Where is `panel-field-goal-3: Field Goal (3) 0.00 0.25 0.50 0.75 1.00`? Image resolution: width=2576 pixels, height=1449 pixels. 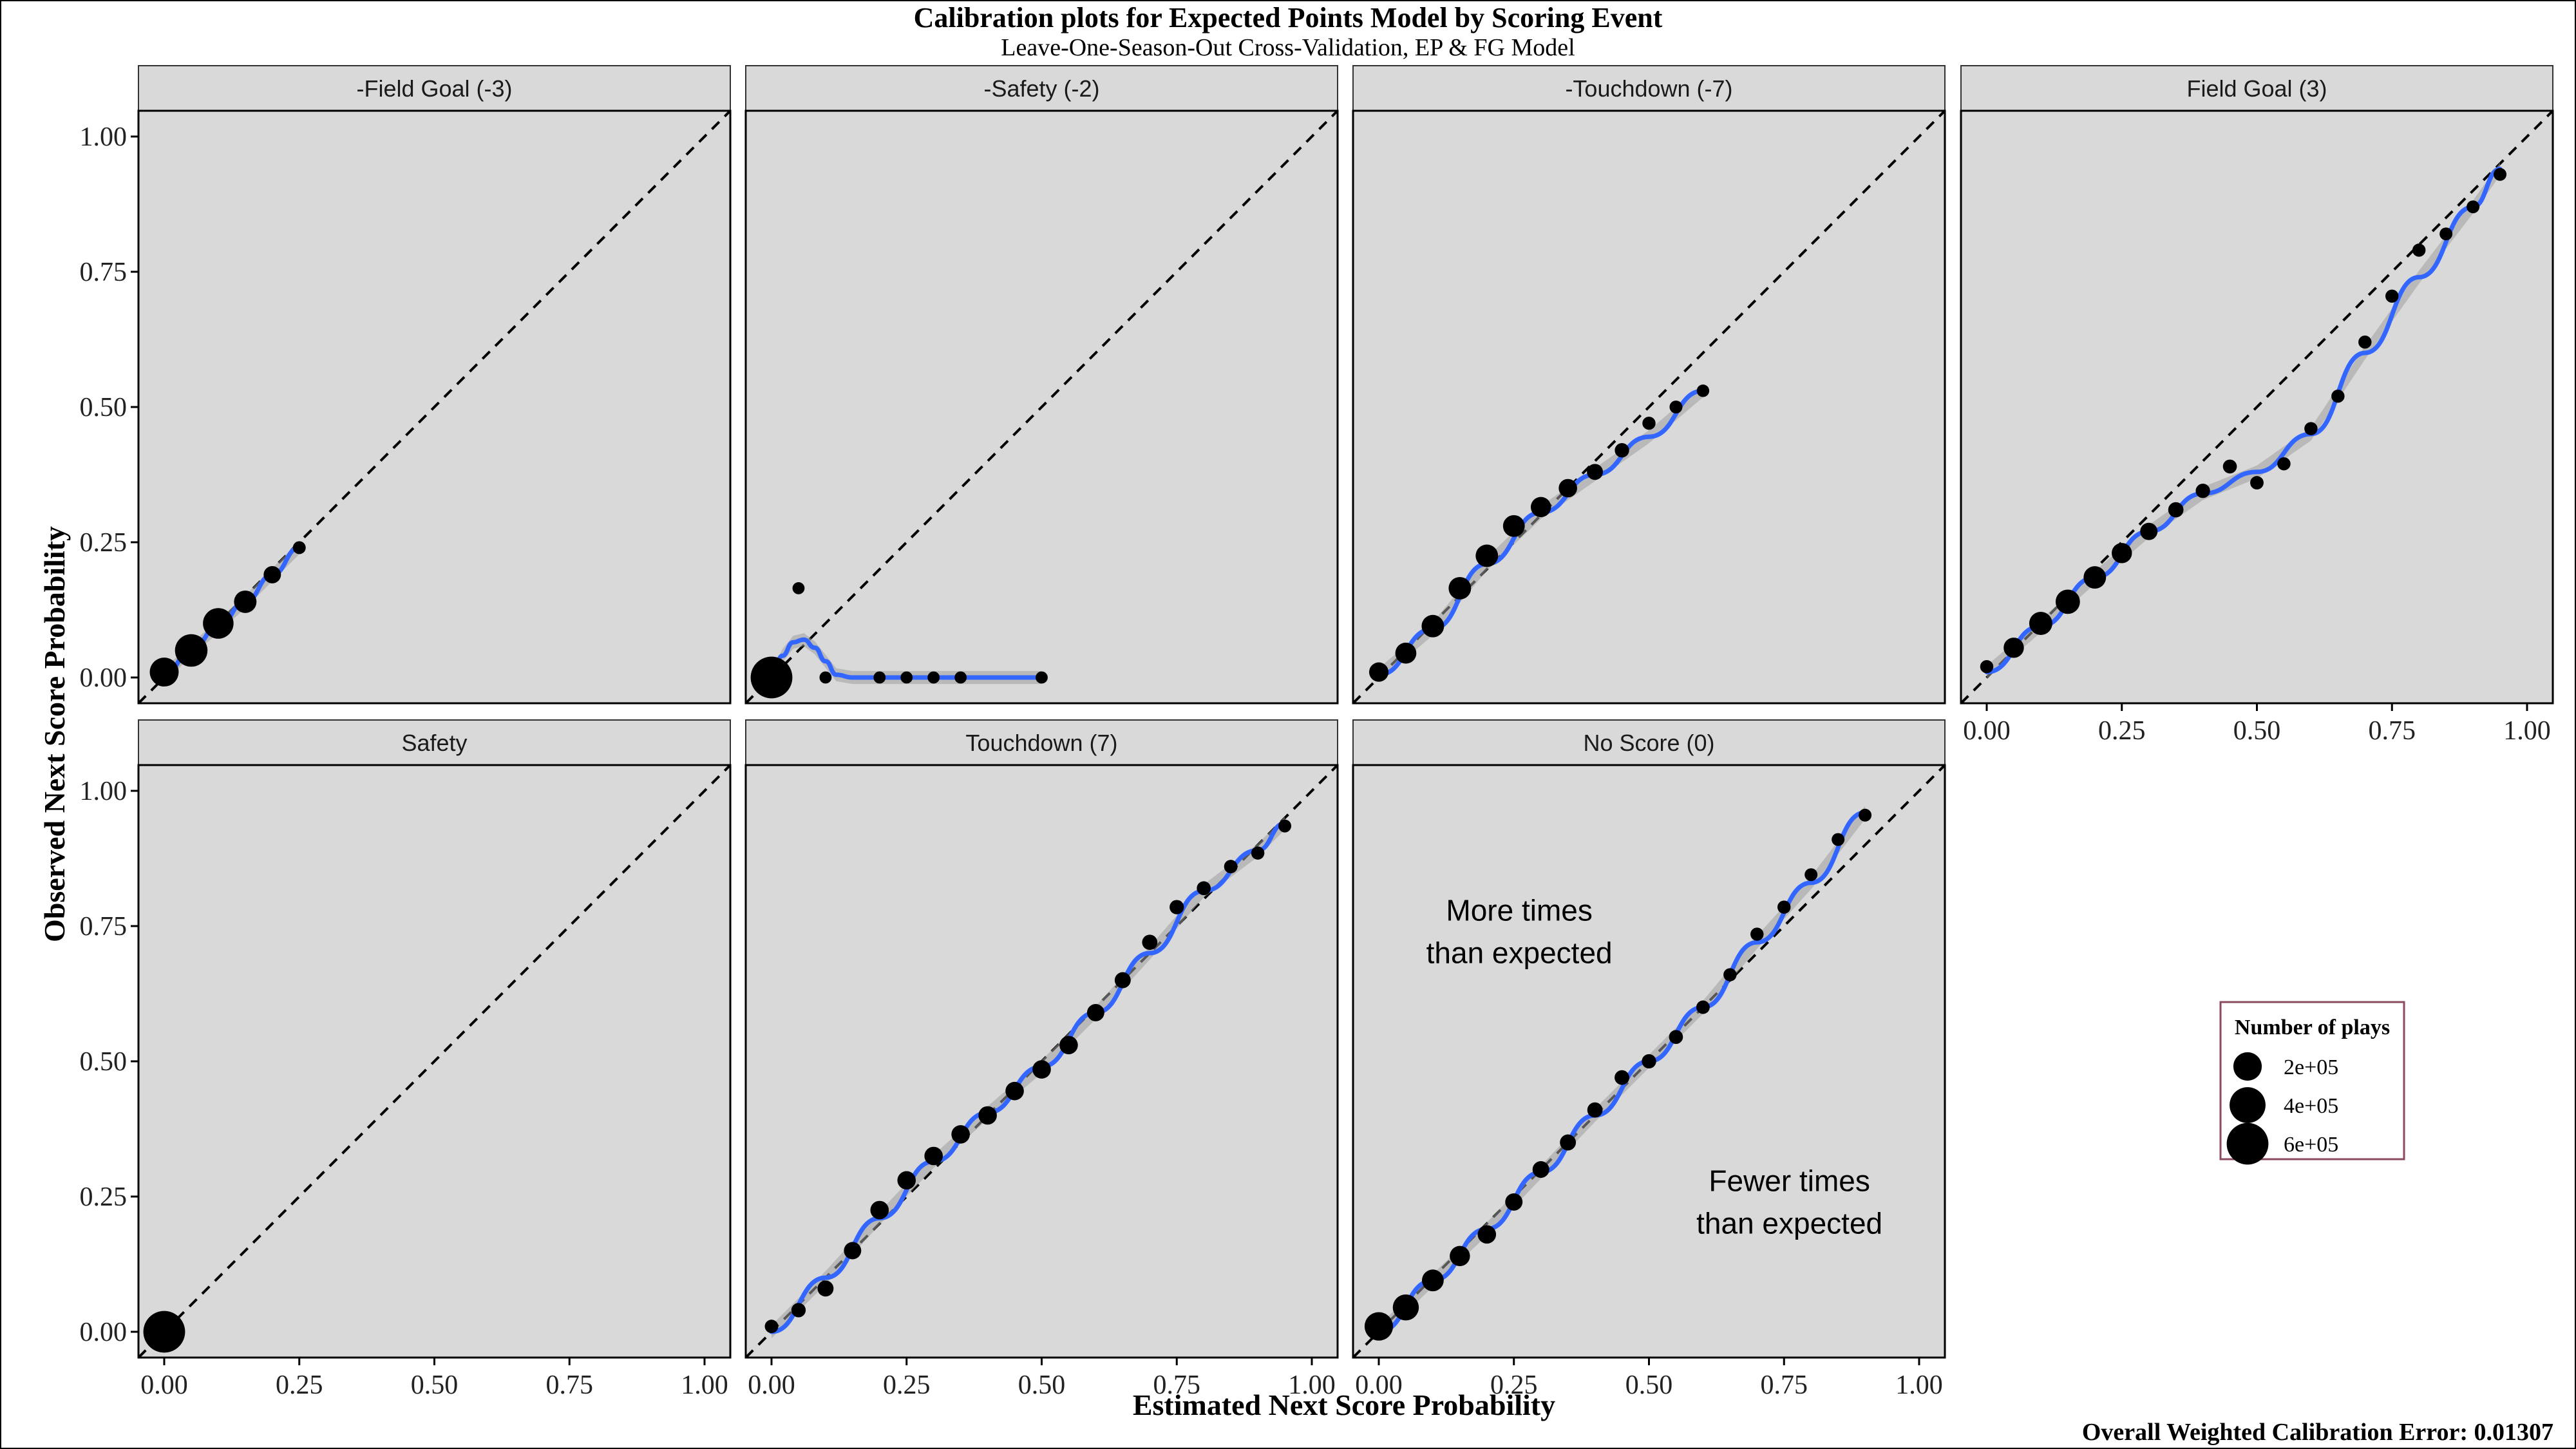
panel-field-goal-3: Field Goal (3) 0.00 0.25 0.50 0.75 1.00 is located at coordinates (2257, 405).